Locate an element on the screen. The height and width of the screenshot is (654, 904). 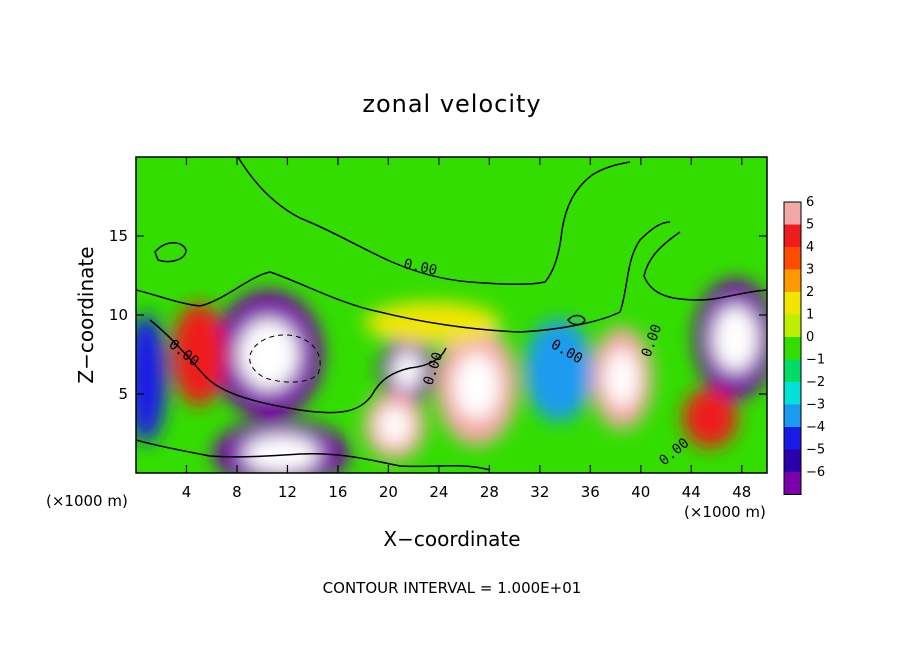
x-tick-label: 44 is located at coordinates (691, 492).